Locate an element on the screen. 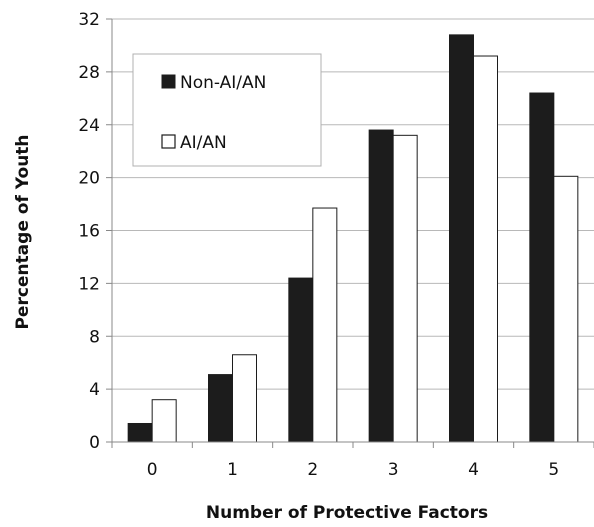 The height and width of the screenshot is (527, 594). y-tick-label: 16 is located at coordinates (89, 232).